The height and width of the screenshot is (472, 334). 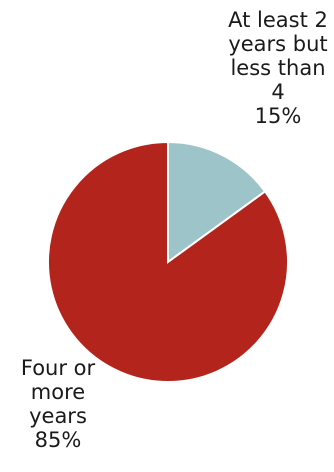 I want to click on slice-label-four-plus-years: Four or more years 85%, so click(x=58, y=404).